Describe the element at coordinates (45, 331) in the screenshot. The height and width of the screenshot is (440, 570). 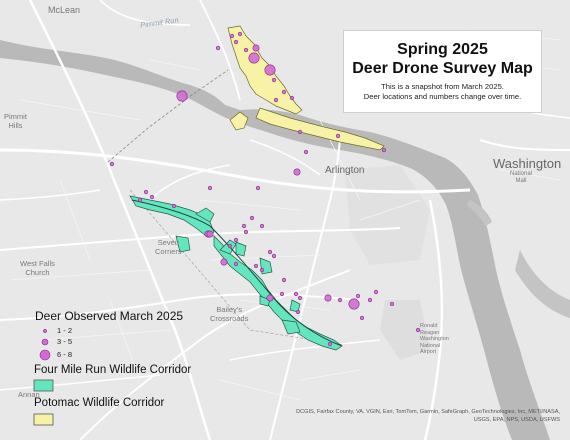
I see `legend-symbol-small` at that location.